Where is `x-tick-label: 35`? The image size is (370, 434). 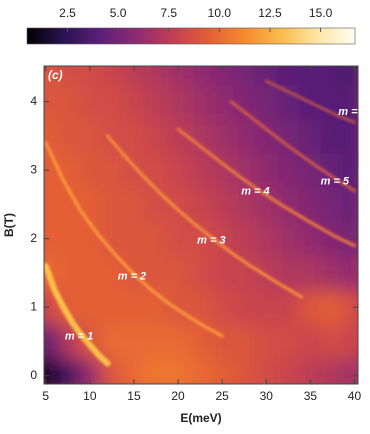 x-tick-label: 35 is located at coordinates (311, 396).